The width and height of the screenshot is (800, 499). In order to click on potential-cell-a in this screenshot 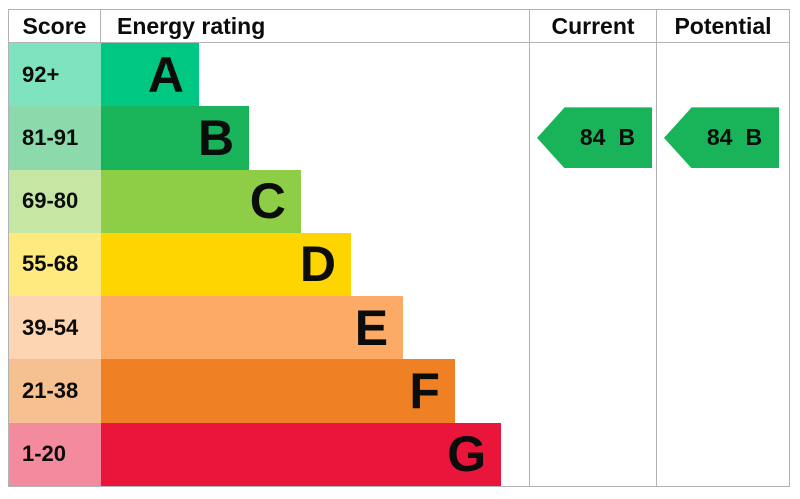, I will do `click(722, 75)`.